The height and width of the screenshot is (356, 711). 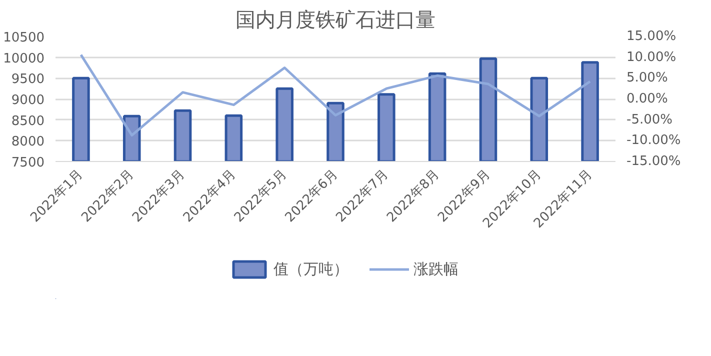 I want to click on y-tick-label: 8500, so click(x=28, y=121).